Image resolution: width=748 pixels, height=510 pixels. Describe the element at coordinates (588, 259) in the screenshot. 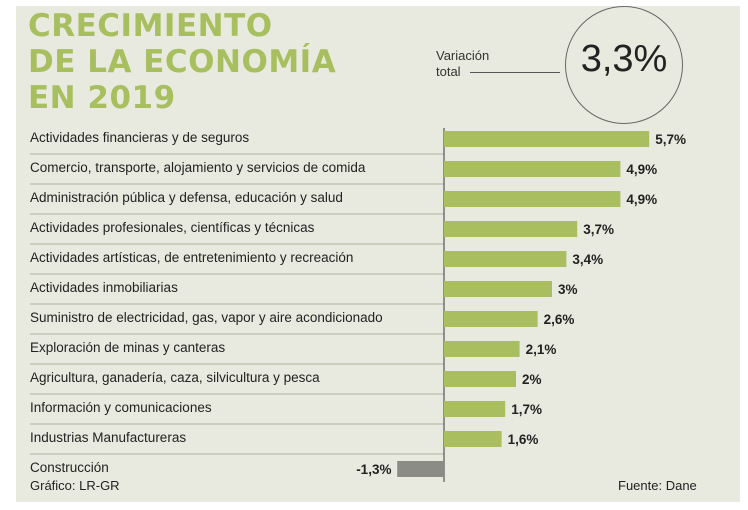

I see `value-label: 3,4%` at that location.